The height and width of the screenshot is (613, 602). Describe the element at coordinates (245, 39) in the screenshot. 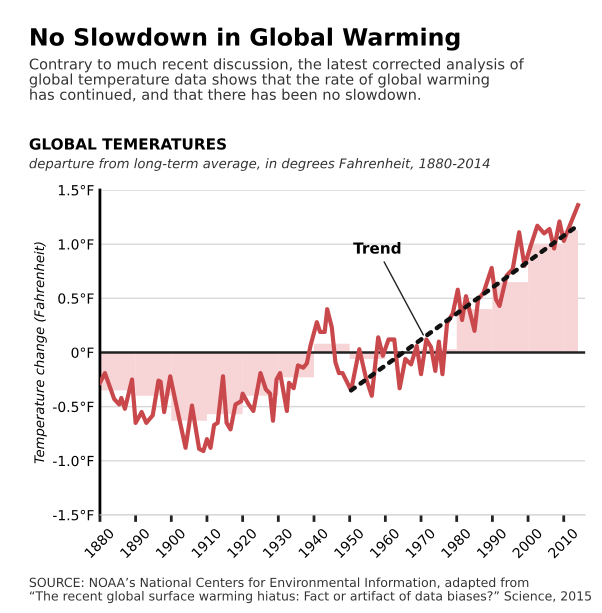

I see `chart-title: No Slowdown in Global Warming` at that location.